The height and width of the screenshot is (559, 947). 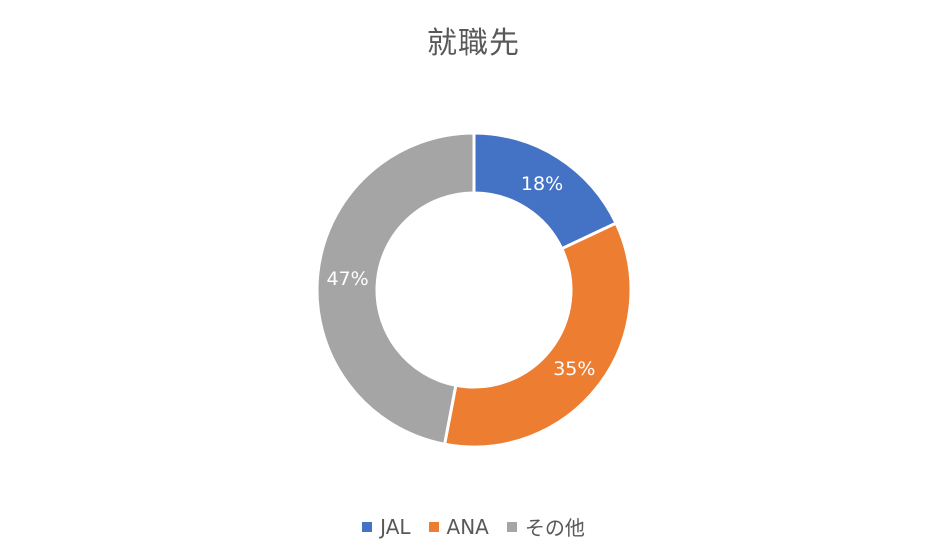 What do you see at coordinates (511, 526) in the screenshot?
I see `legend-swatch-other` at bounding box center [511, 526].